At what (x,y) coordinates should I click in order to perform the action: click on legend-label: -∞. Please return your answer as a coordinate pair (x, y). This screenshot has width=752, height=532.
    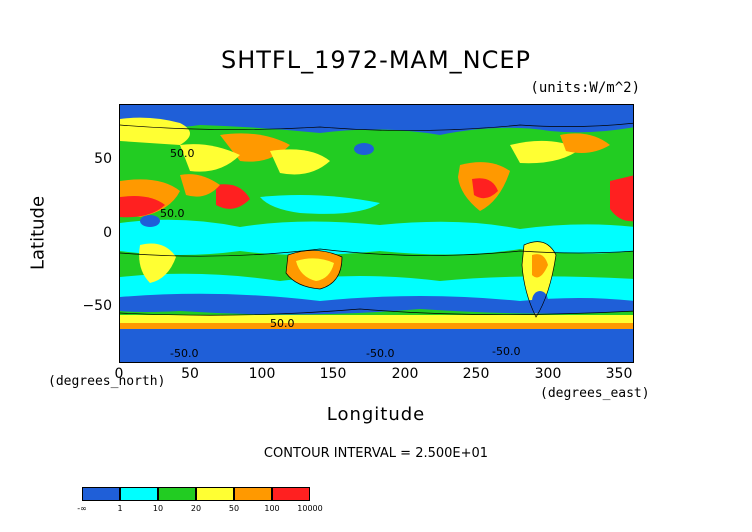
    Looking at the image, I should click on (82, 508).